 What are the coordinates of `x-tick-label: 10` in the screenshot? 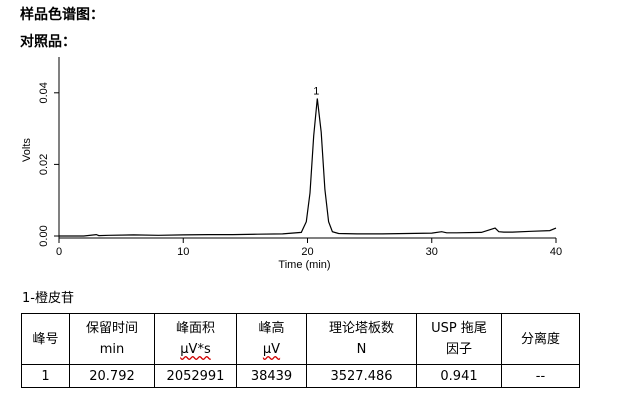 It's located at (183, 252).